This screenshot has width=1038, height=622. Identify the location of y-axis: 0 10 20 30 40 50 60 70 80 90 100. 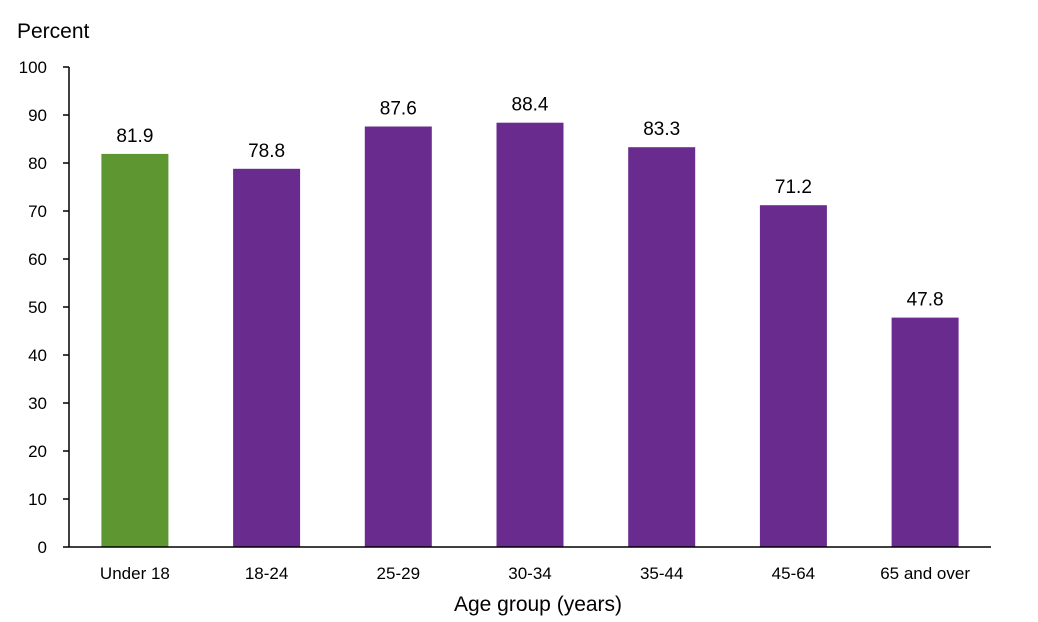
(44, 307).